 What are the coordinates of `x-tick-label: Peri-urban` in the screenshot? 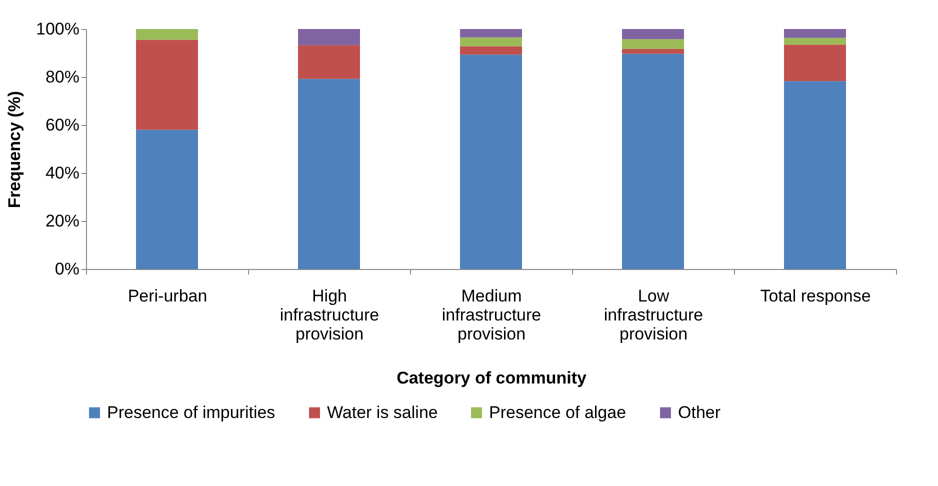 It's located at (168, 296).